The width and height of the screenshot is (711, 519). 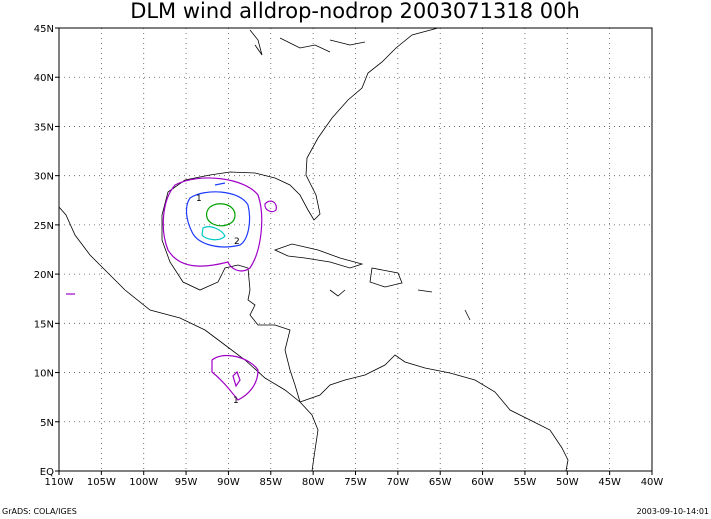 I want to click on footer-left: GrADS: COLA/IGES, so click(x=39, y=511).